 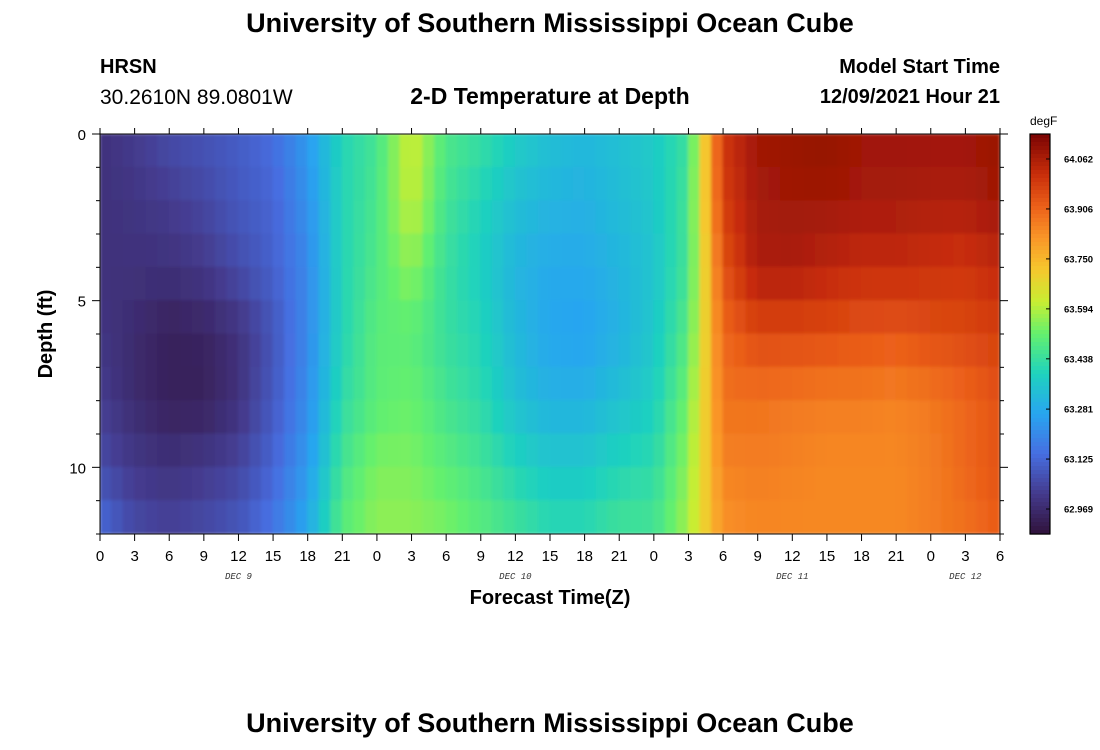 What do you see at coordinates (82, 135) in the screenshot?
I see `y-tick-label: 0` at bounding box center [82, 135].